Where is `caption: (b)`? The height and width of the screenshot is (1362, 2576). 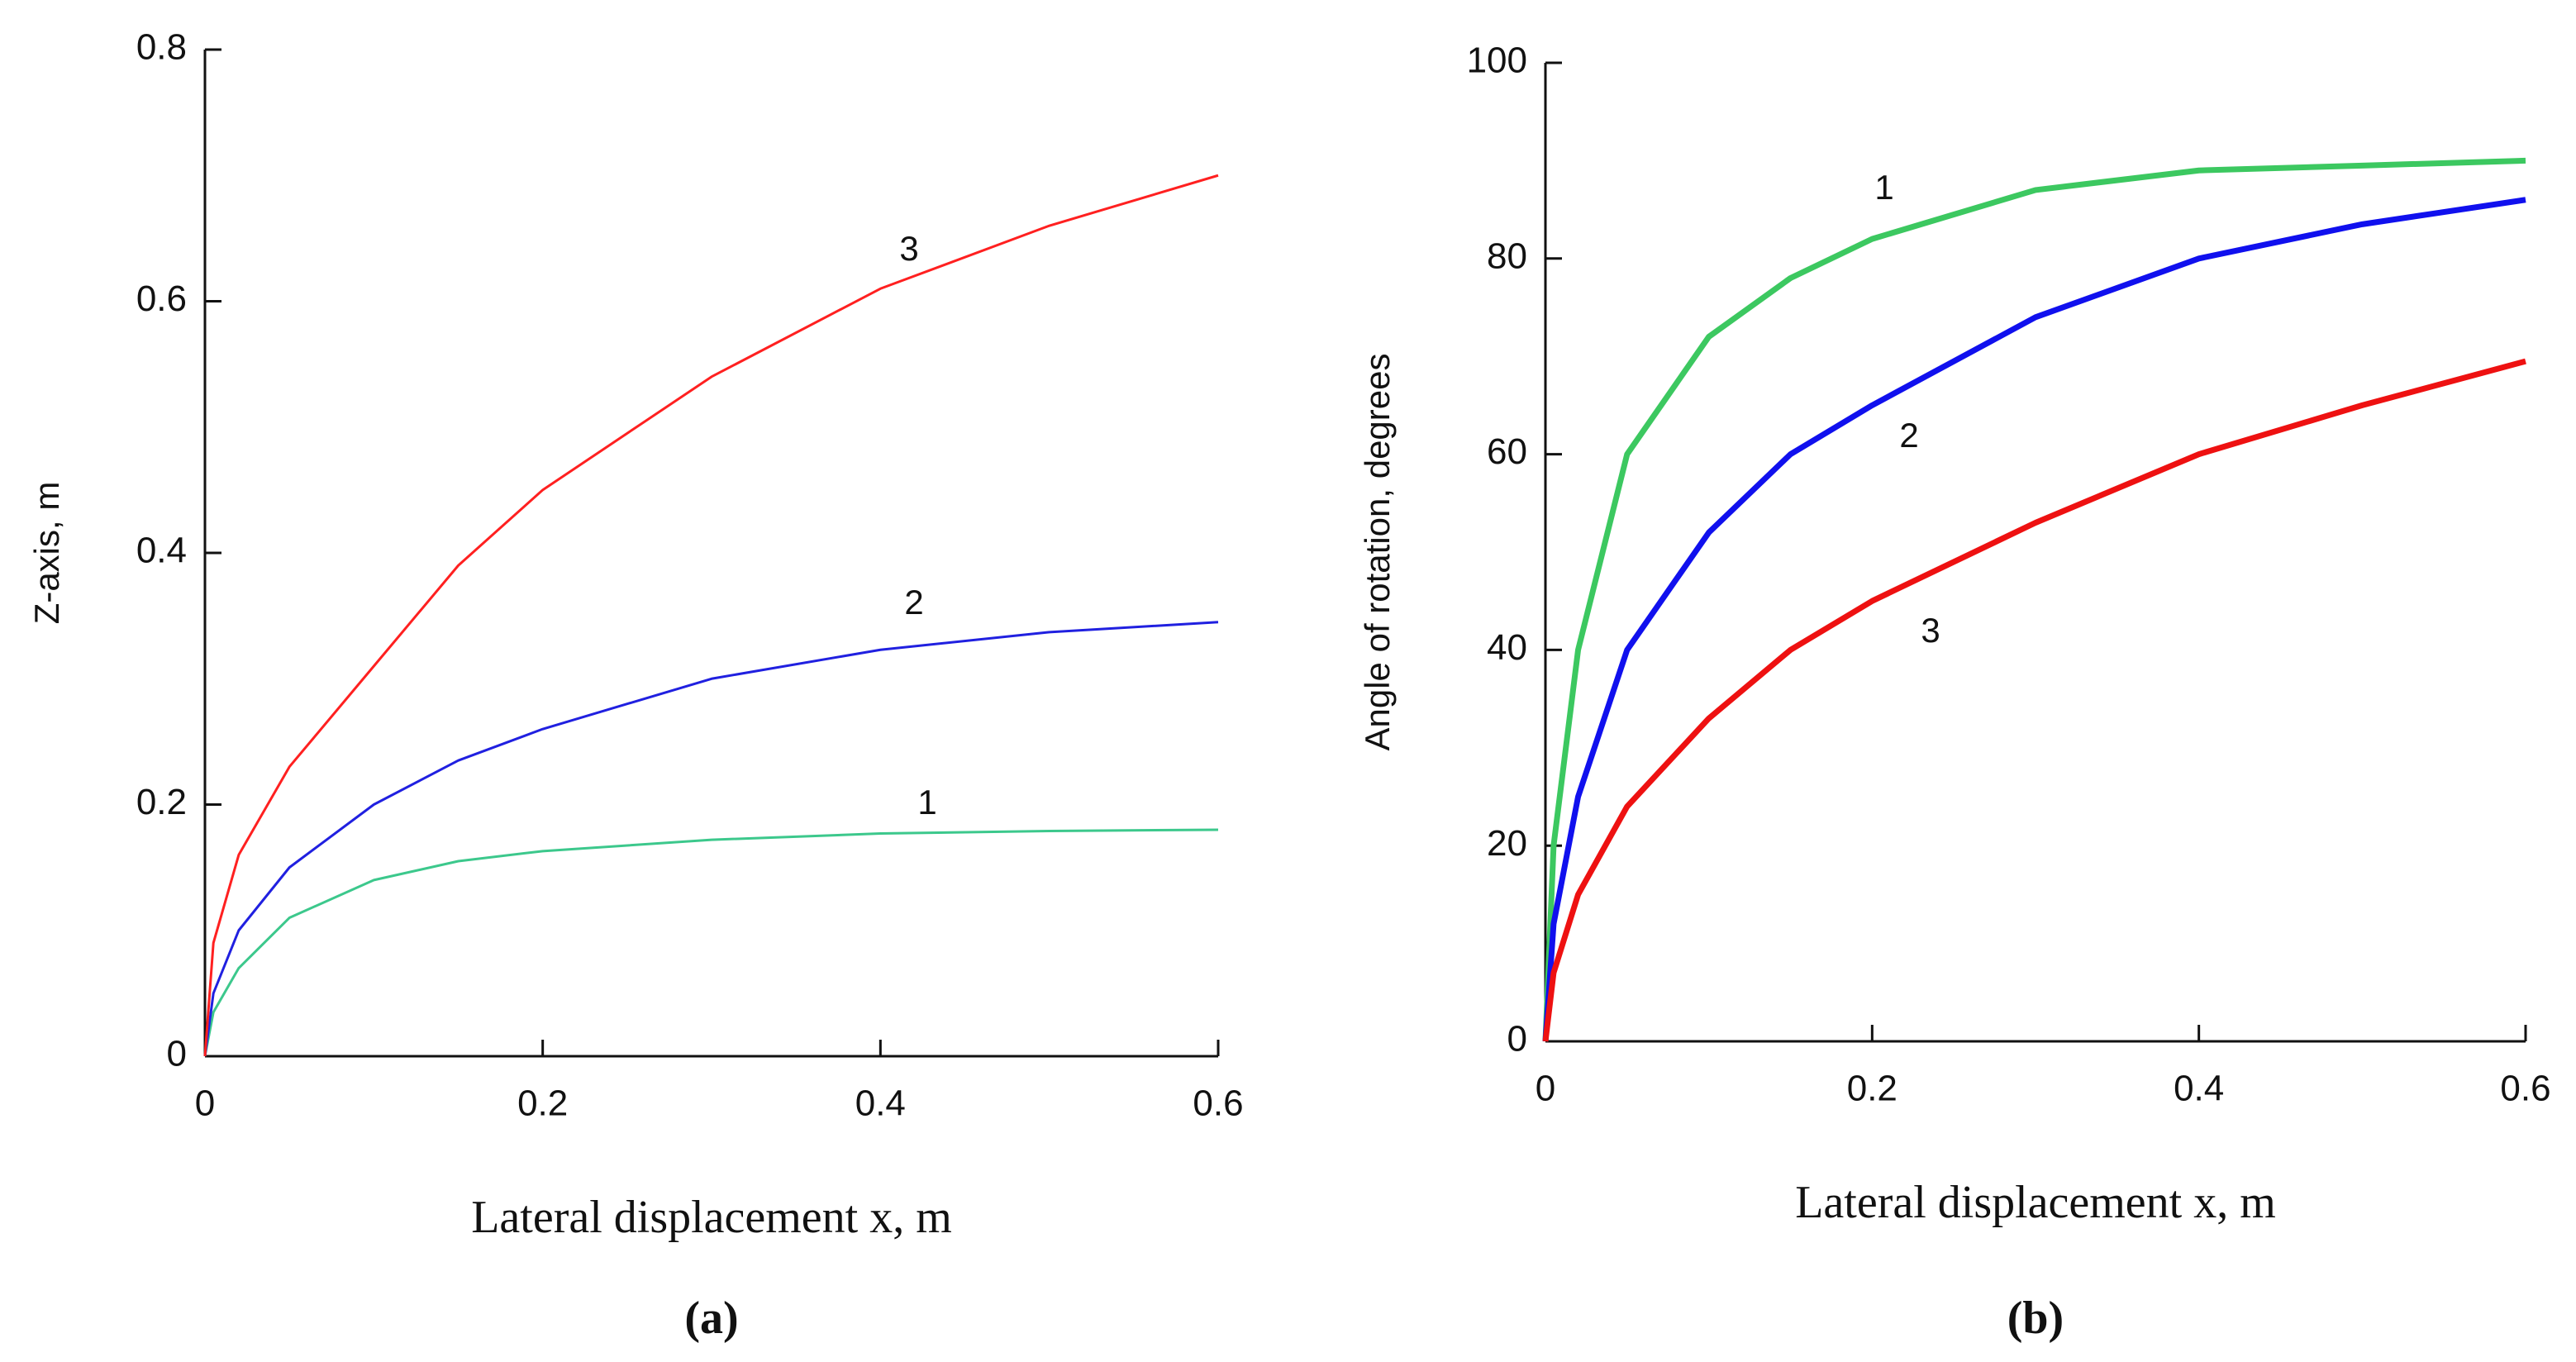
caption: (b) is located at coordinates (2036, 1318).